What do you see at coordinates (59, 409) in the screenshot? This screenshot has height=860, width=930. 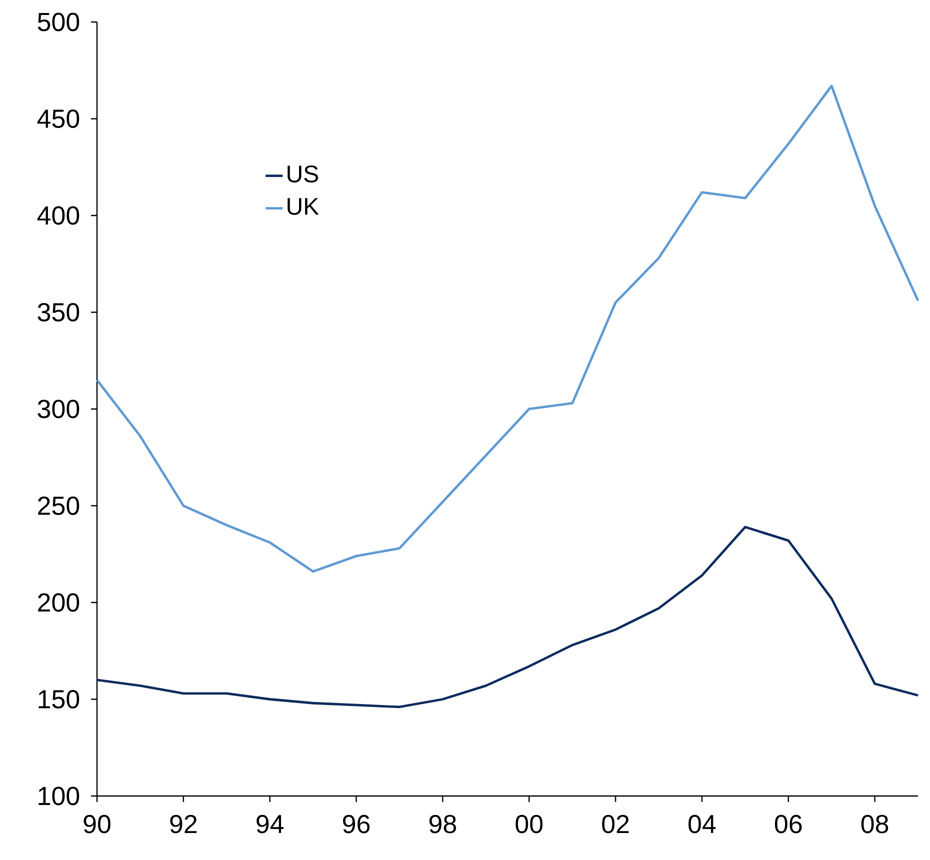 I see `y-tick-label: 300` at bounding box center [59, 409].